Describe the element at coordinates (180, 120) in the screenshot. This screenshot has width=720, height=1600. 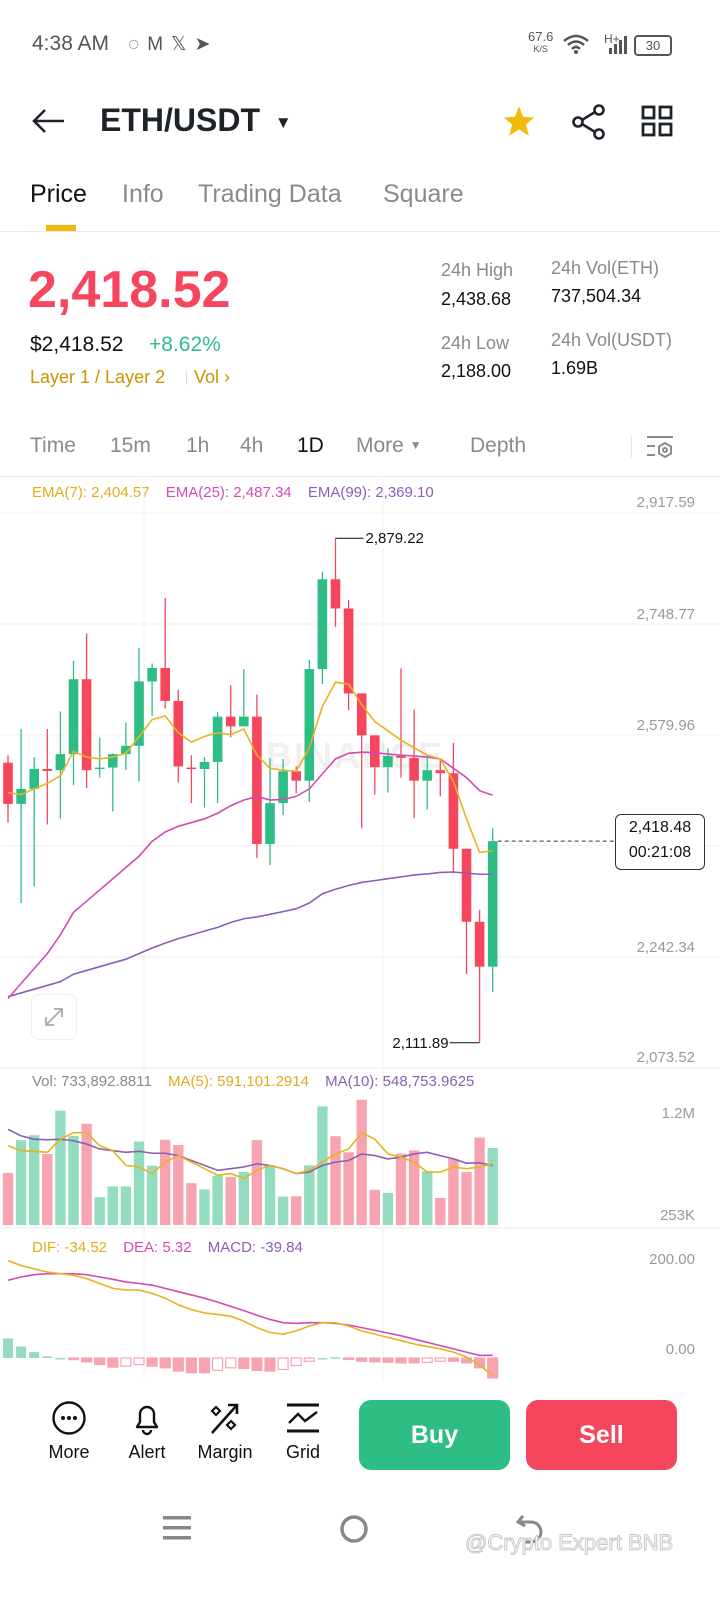
I see `pair-title: ETH/USDT` at that location.